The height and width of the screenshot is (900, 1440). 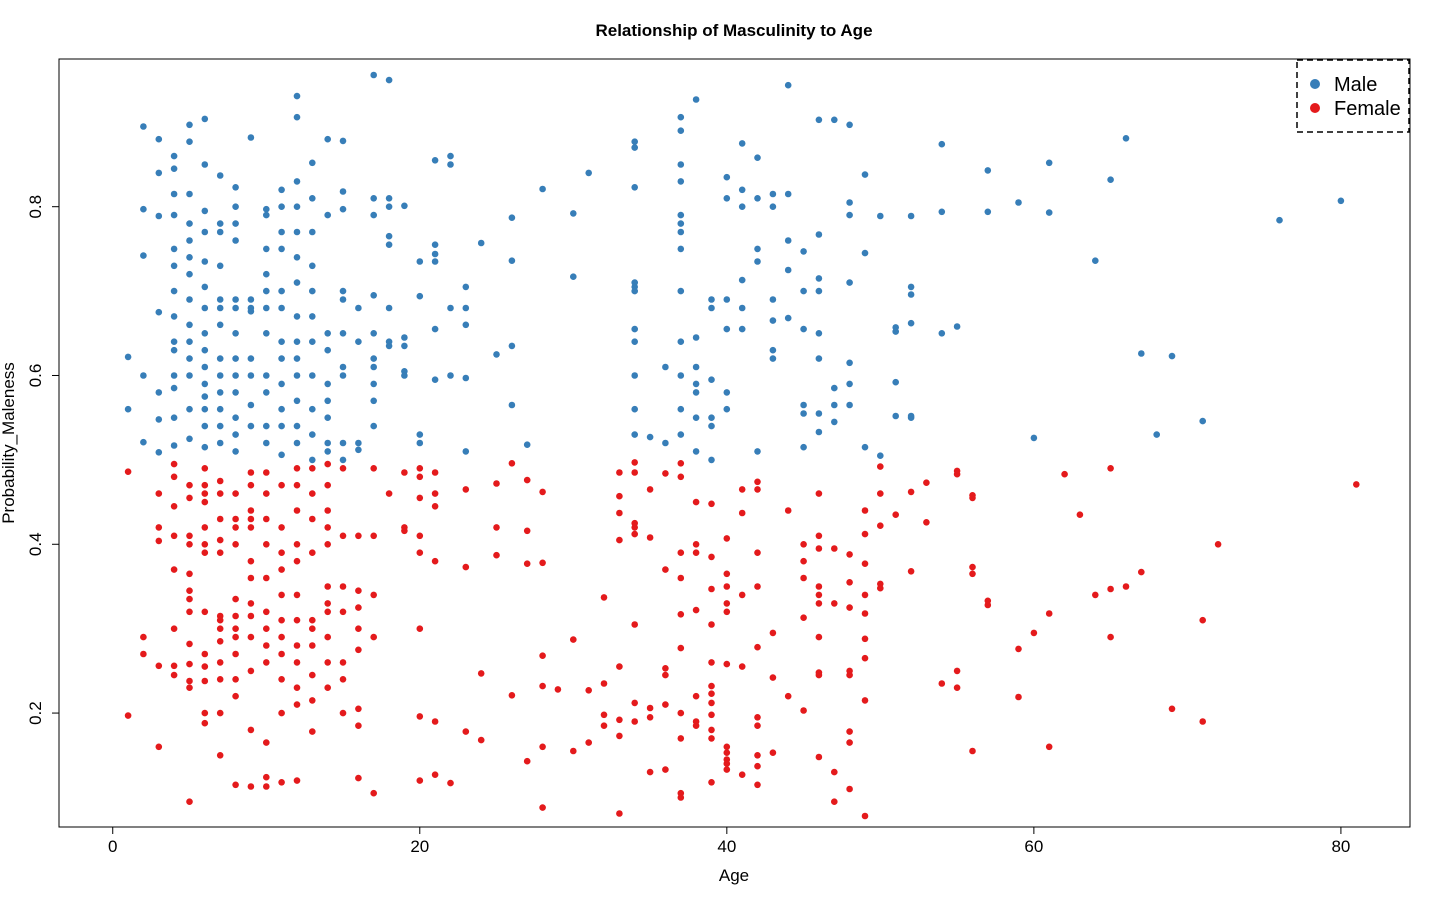 I want to click on x-tick-label: 60, so click(x=1033, y=846).